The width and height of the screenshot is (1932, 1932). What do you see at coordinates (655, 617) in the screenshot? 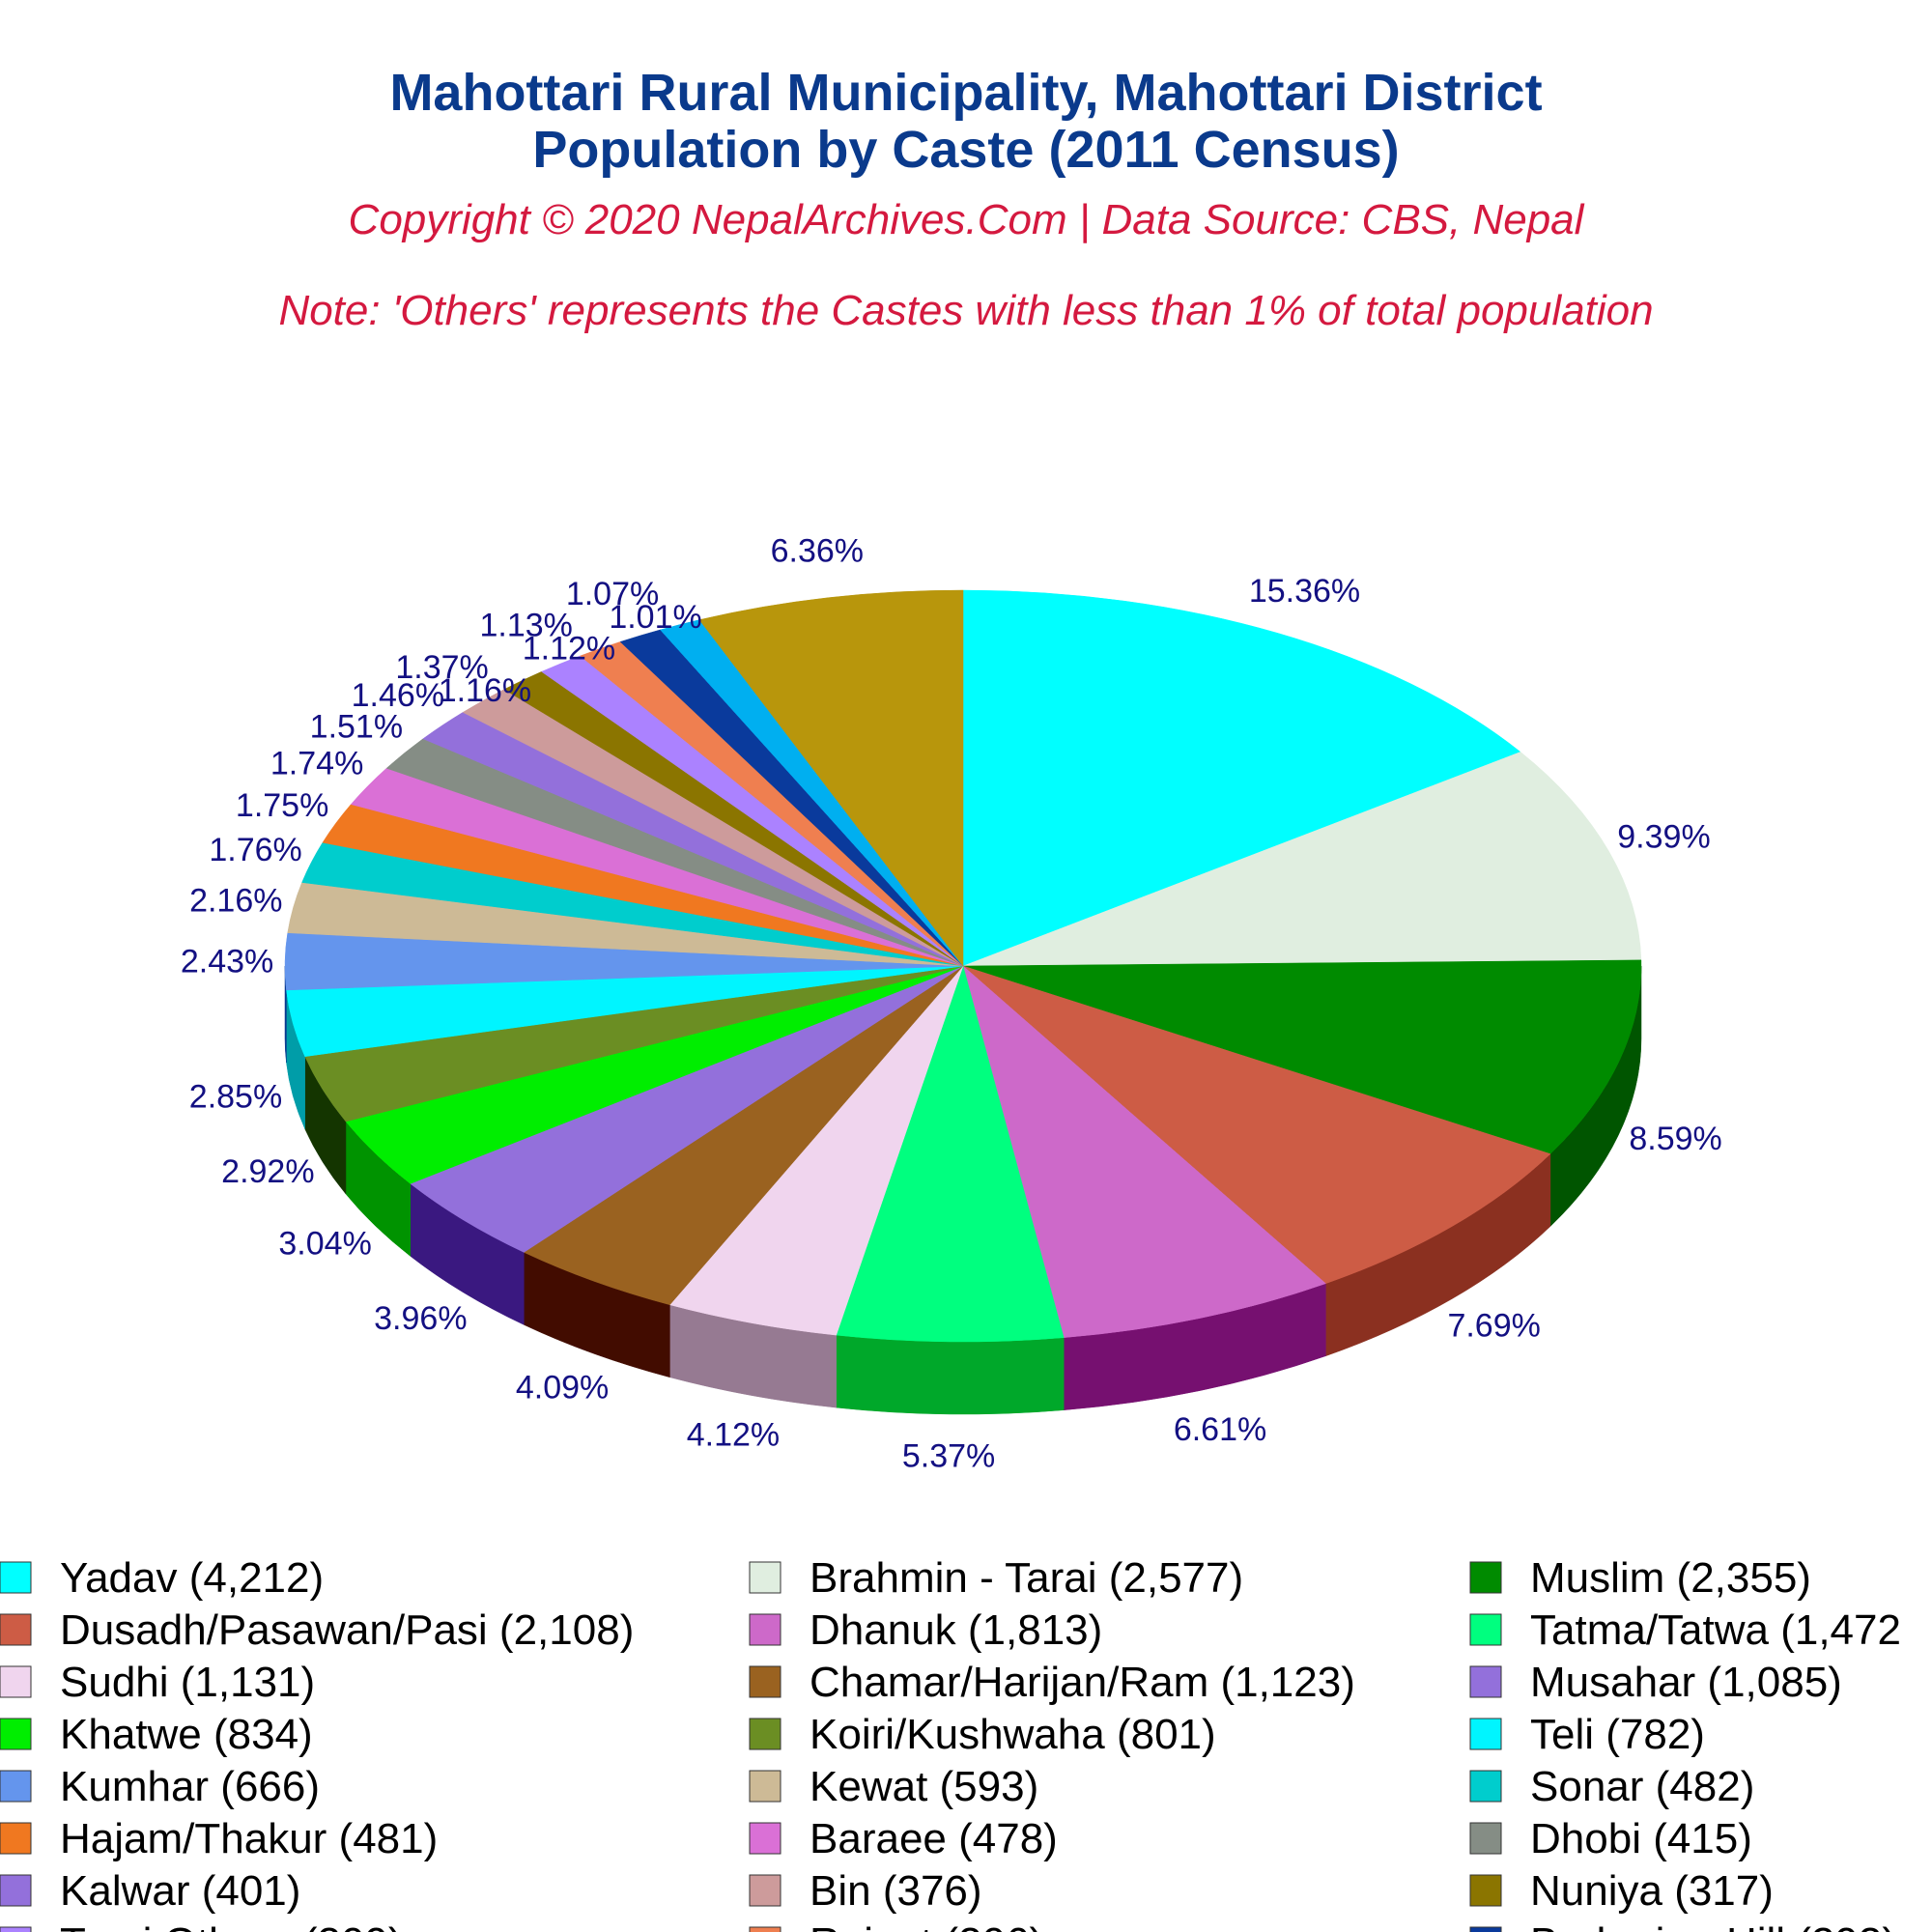
I see `pie-pct-label-24: 1.01%` at bounding box center [655, 617].